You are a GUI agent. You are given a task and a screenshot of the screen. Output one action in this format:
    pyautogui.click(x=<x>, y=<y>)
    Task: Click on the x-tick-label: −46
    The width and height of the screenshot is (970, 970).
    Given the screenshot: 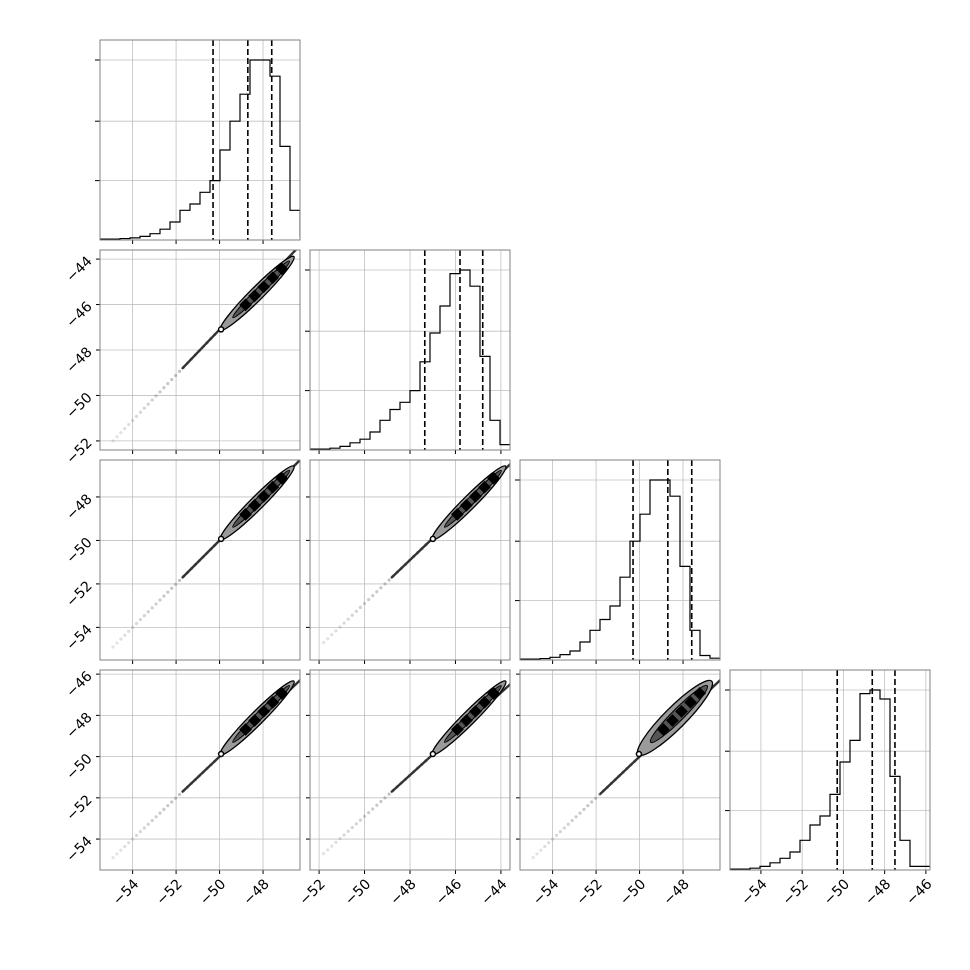 What is the action you would take?
    pyautogui.click(x=449, y=892)
    